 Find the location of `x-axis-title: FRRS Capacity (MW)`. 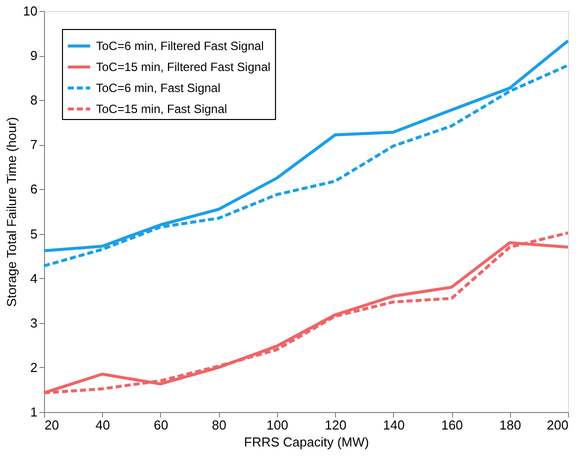

x-axis-title: FRRS Capacity (MW) is located at coordinates (306, 442).